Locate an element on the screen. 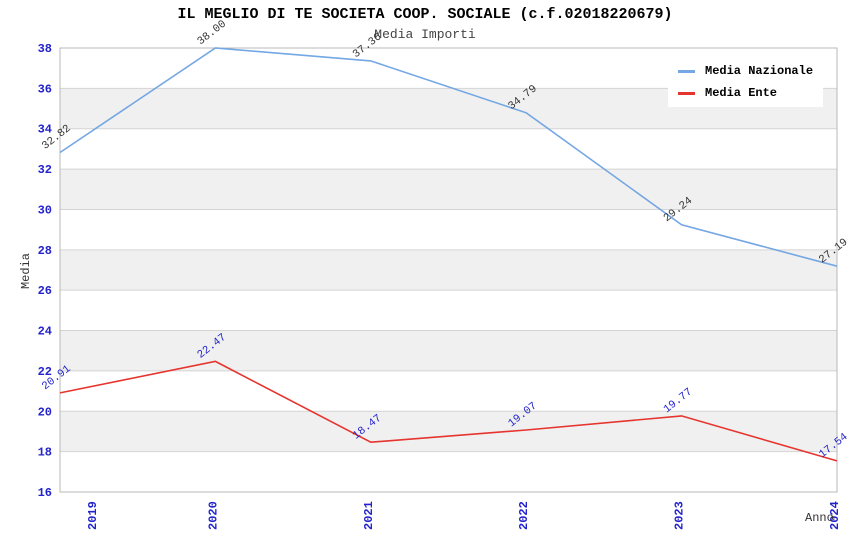  y-tick-label: 18 is located at coordinates (45, 453).